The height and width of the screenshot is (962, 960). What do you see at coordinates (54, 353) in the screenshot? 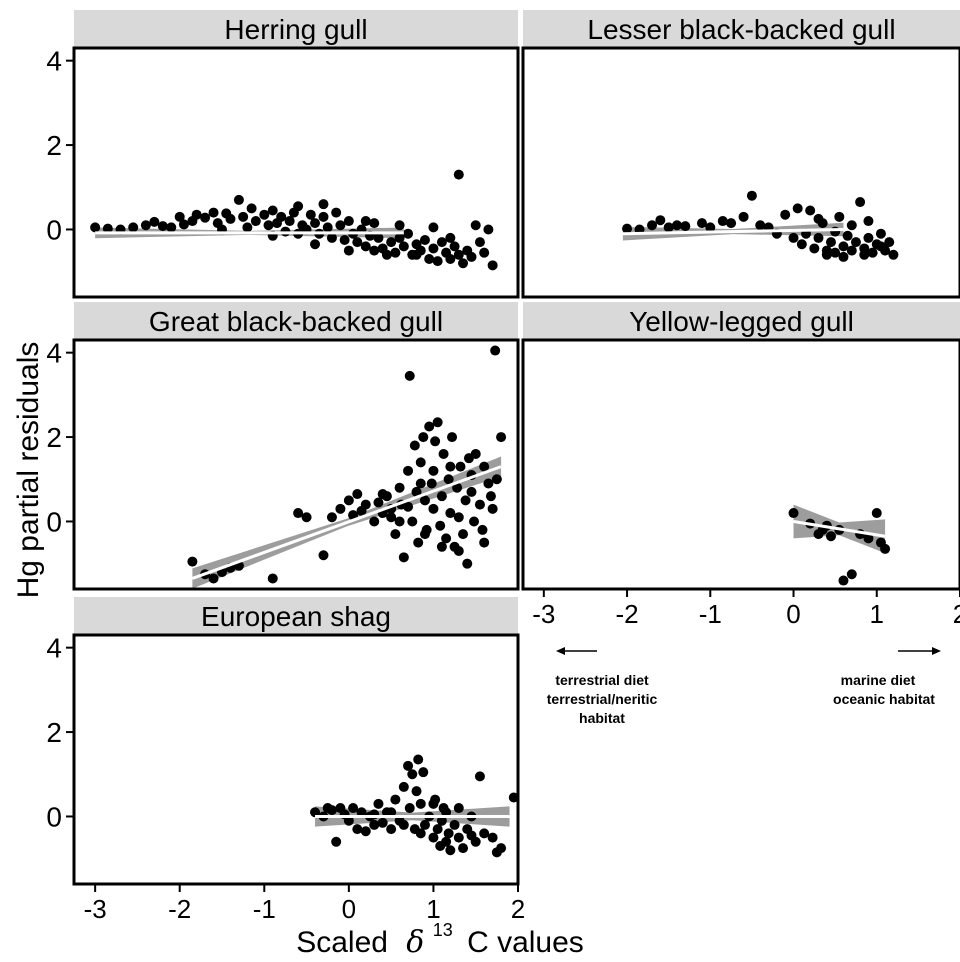
I see `panel-3-ytick-label: 4` at bounding box center [54, 353].